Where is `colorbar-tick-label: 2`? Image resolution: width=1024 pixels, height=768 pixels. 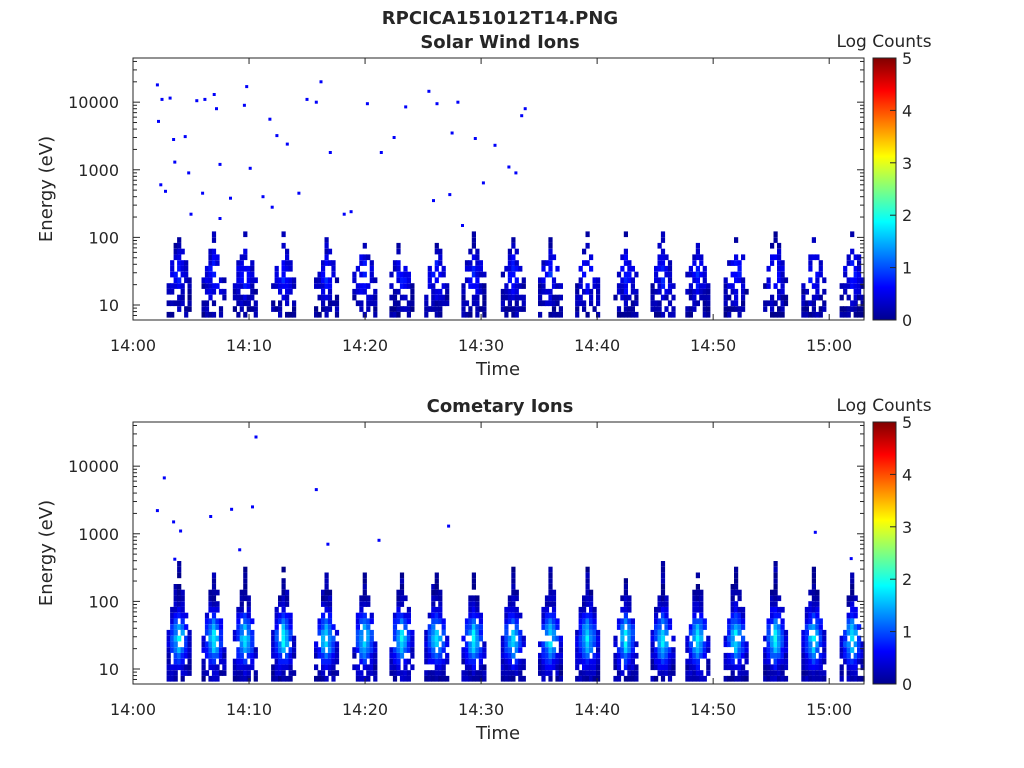 colorbar-tick-label: 2 is located at coordinates (907, 215).